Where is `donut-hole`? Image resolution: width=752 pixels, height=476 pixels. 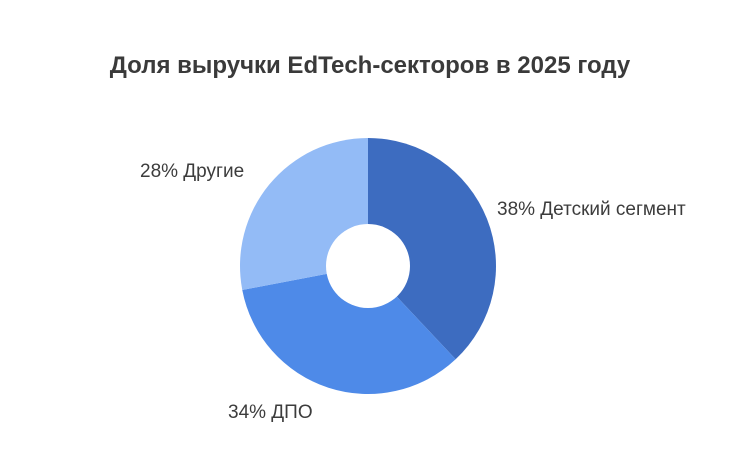
donut-hole is located at coordinates (368, 266).